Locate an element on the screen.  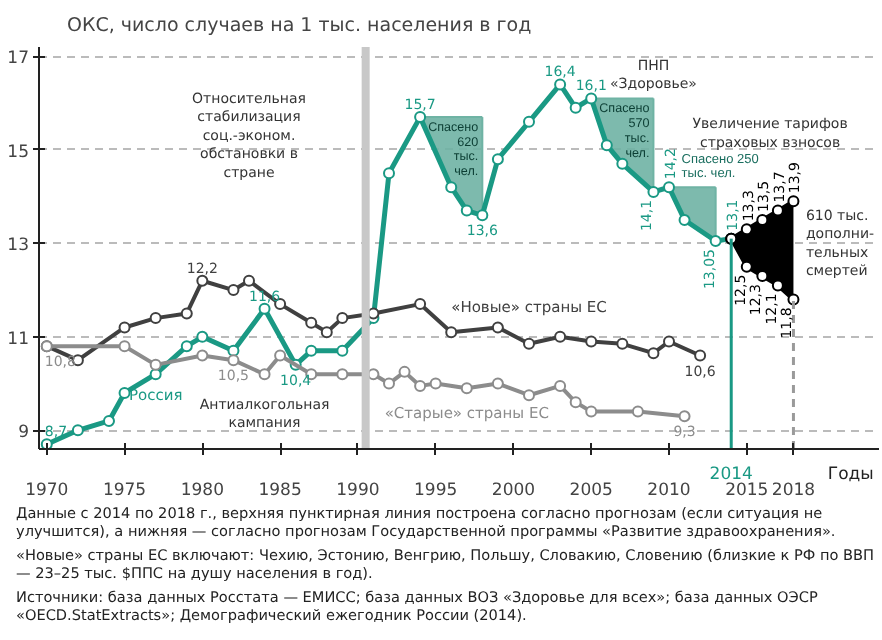
x-tick-label: 1985 is located at coordinates (280, 491).